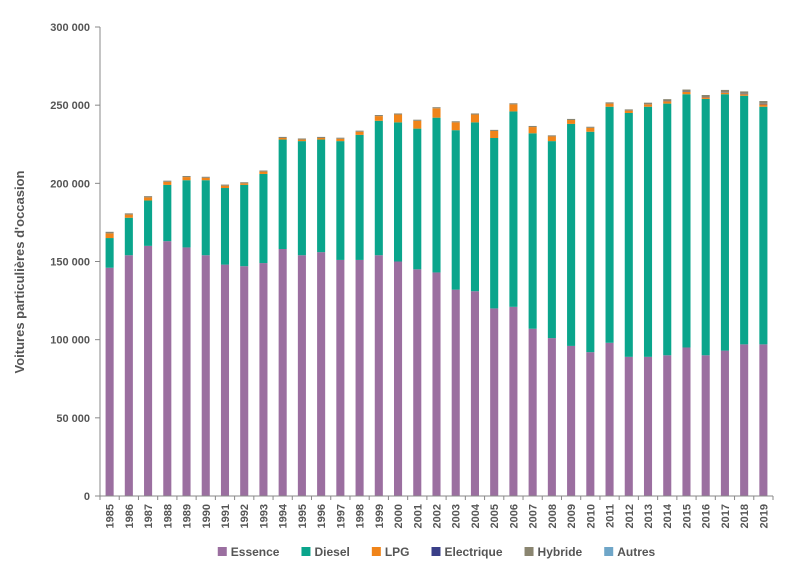 The width and height of the screenshot is (800, 577). I want to click on bar-segment-hybride-1993, so click(263, 171).